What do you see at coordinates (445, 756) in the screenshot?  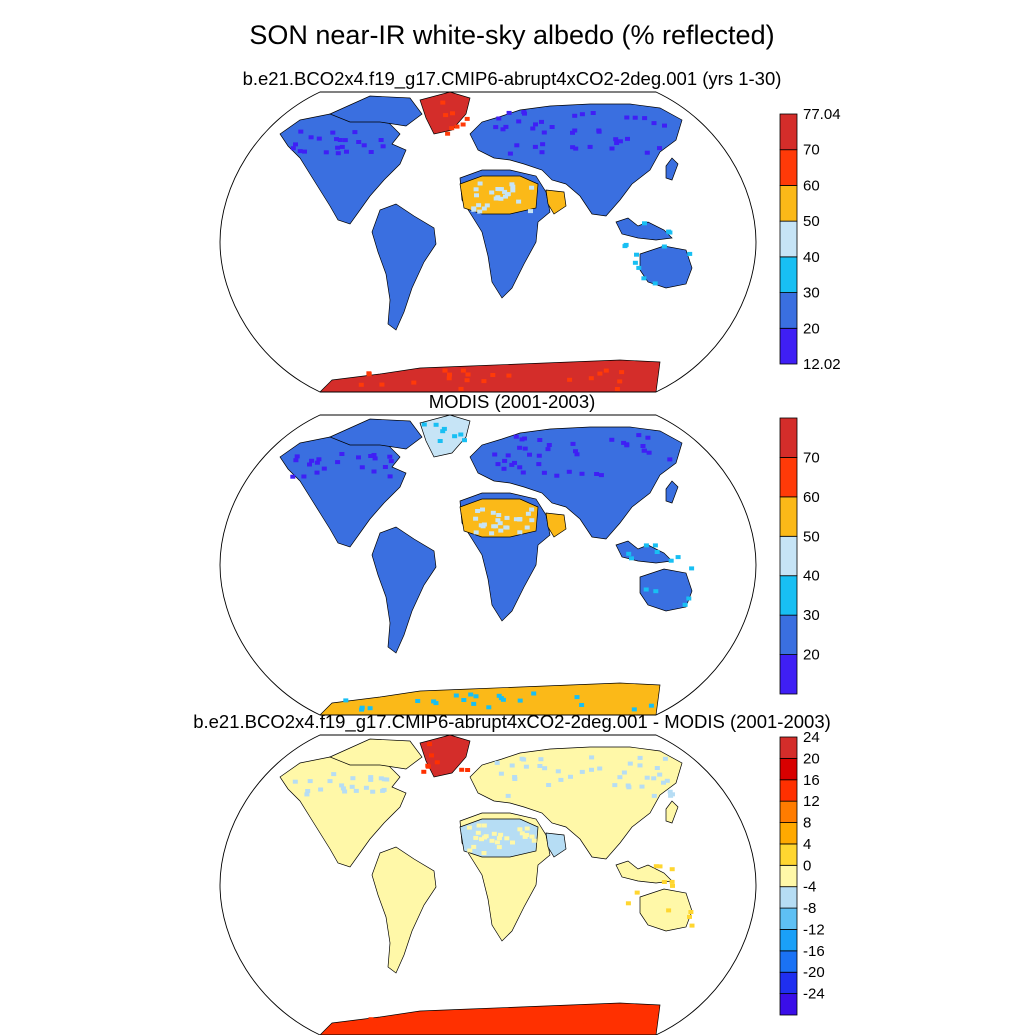 I see `greenland` at bounding box center [445, 756].